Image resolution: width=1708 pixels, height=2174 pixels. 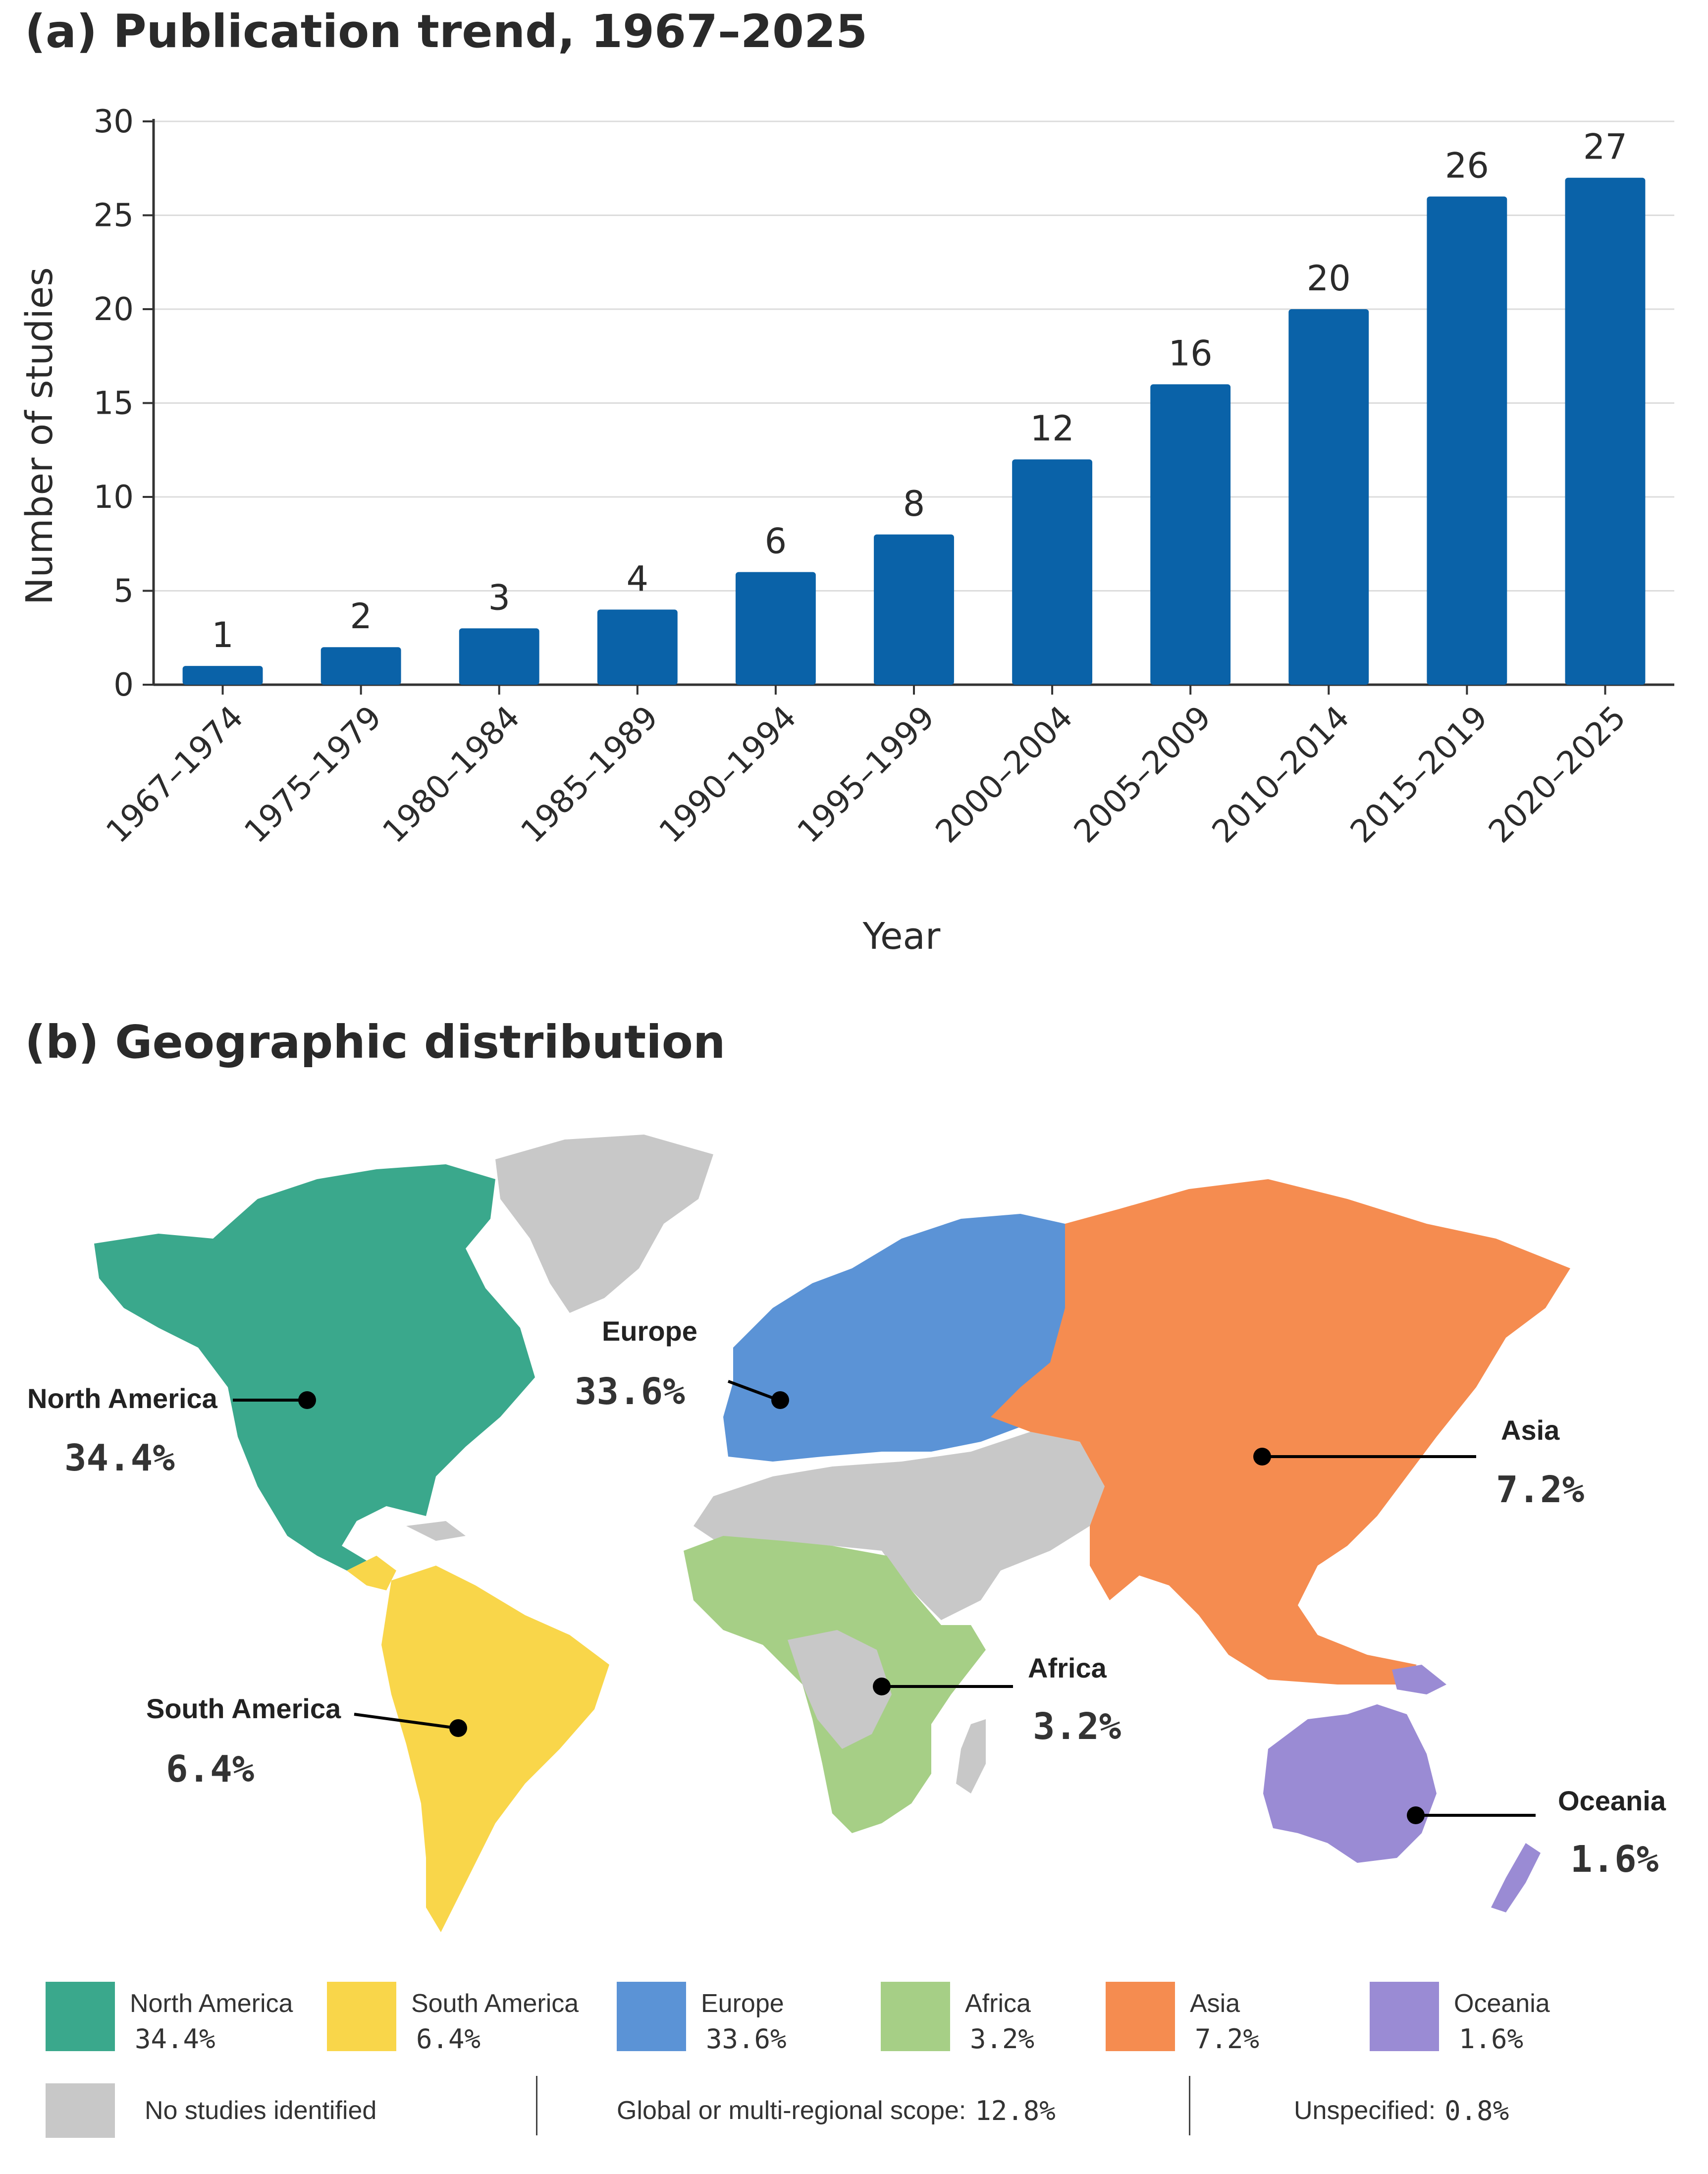 I want to click on bar-value-label: 6, so click(x=776, y=541).